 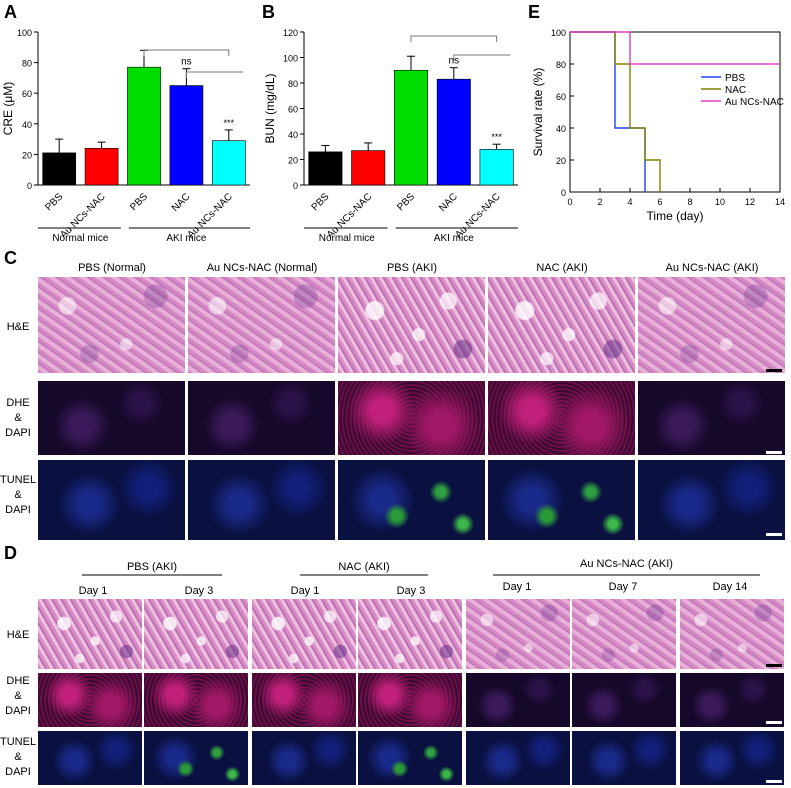 What do you see at coordinates (347, 238) in the screenshot?
I see `group-label-normal: Normal mice` at bounding box center [347, 238].